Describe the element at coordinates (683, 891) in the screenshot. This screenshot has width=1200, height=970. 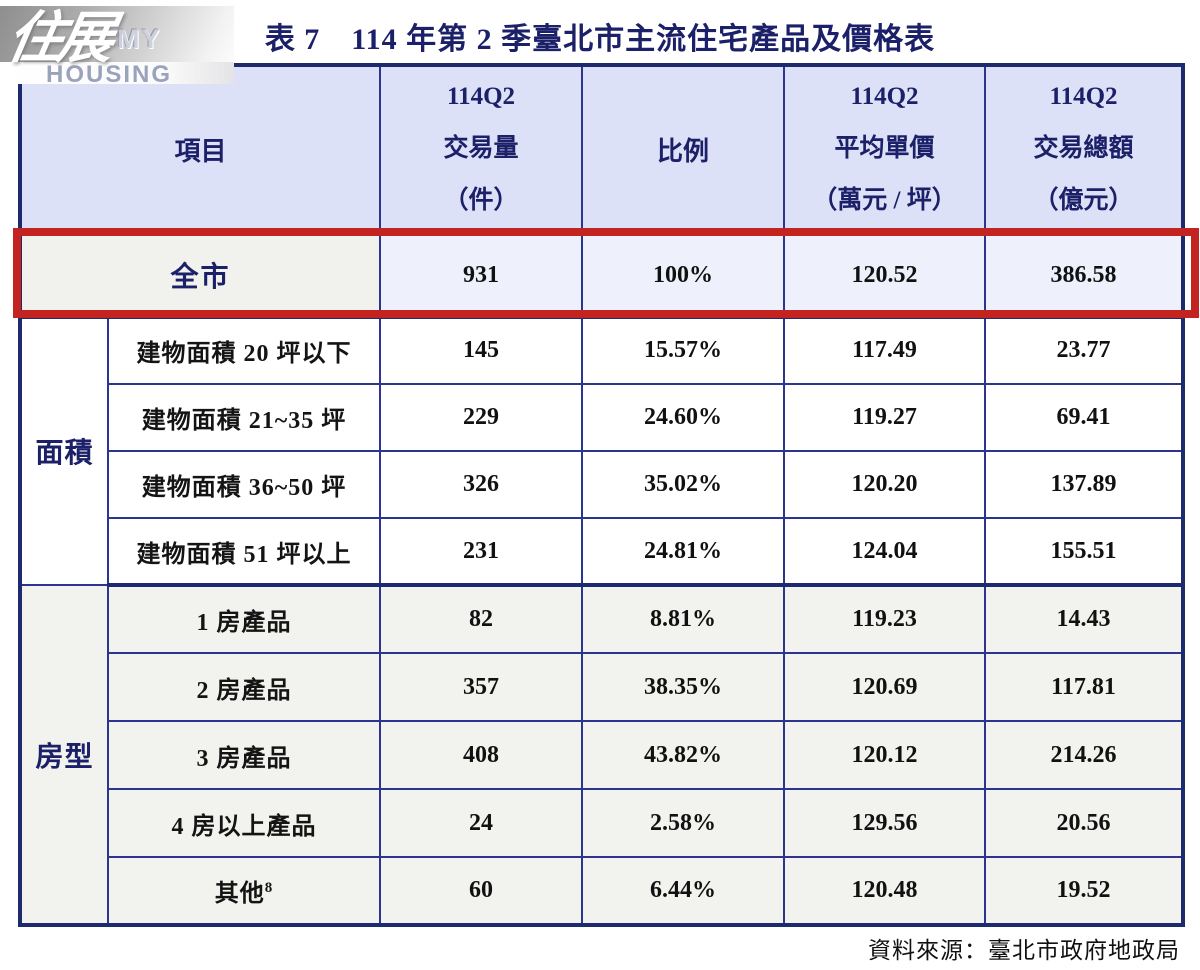
I see `cell-ratio: 6.44%` at that location.